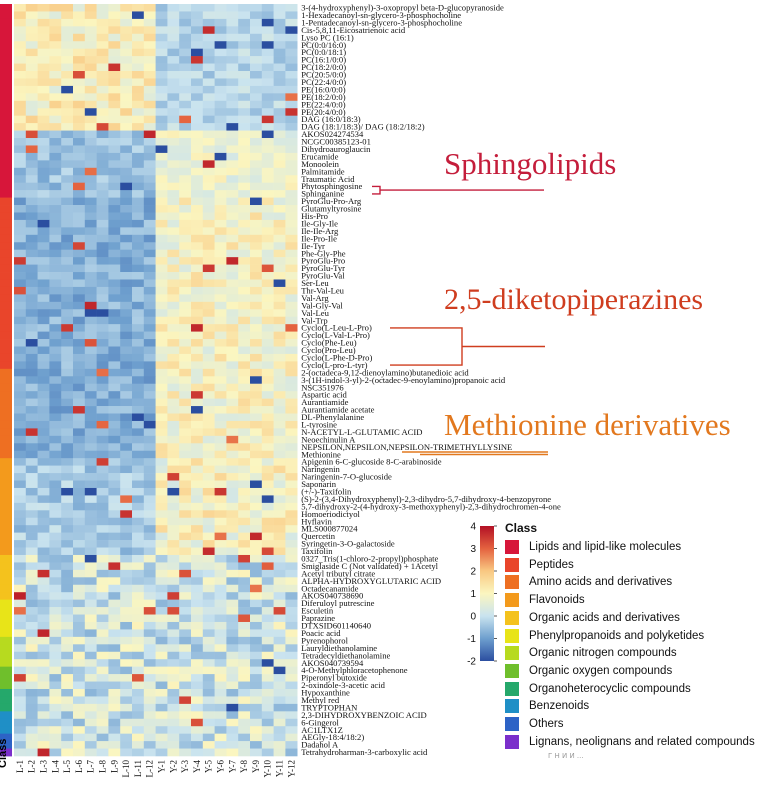 The height and width of the screenshot is (796, 760). What do you see at coordinates (334, 678) in the screenshot?
I see `row-label: Piperonyl butoxide` at bounding box center [334, 678].